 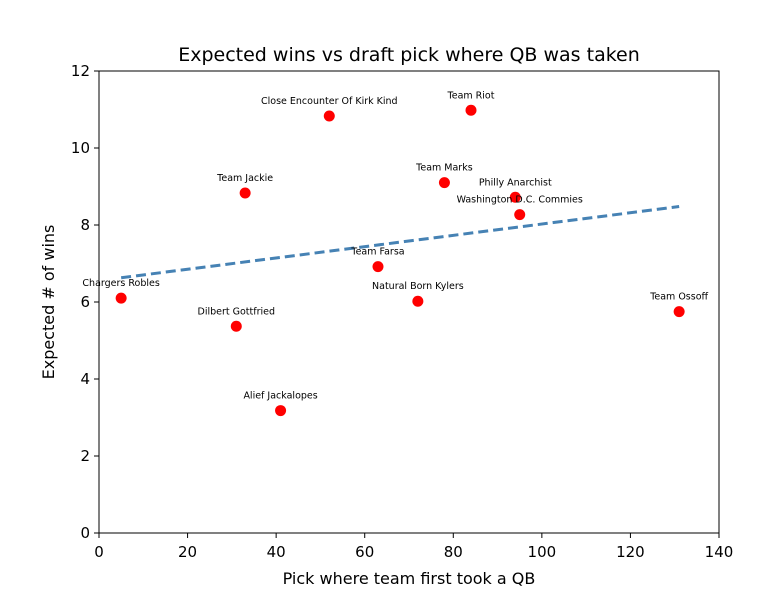 I want to click on x-tick-label: 100, so click(x=542, y=552).